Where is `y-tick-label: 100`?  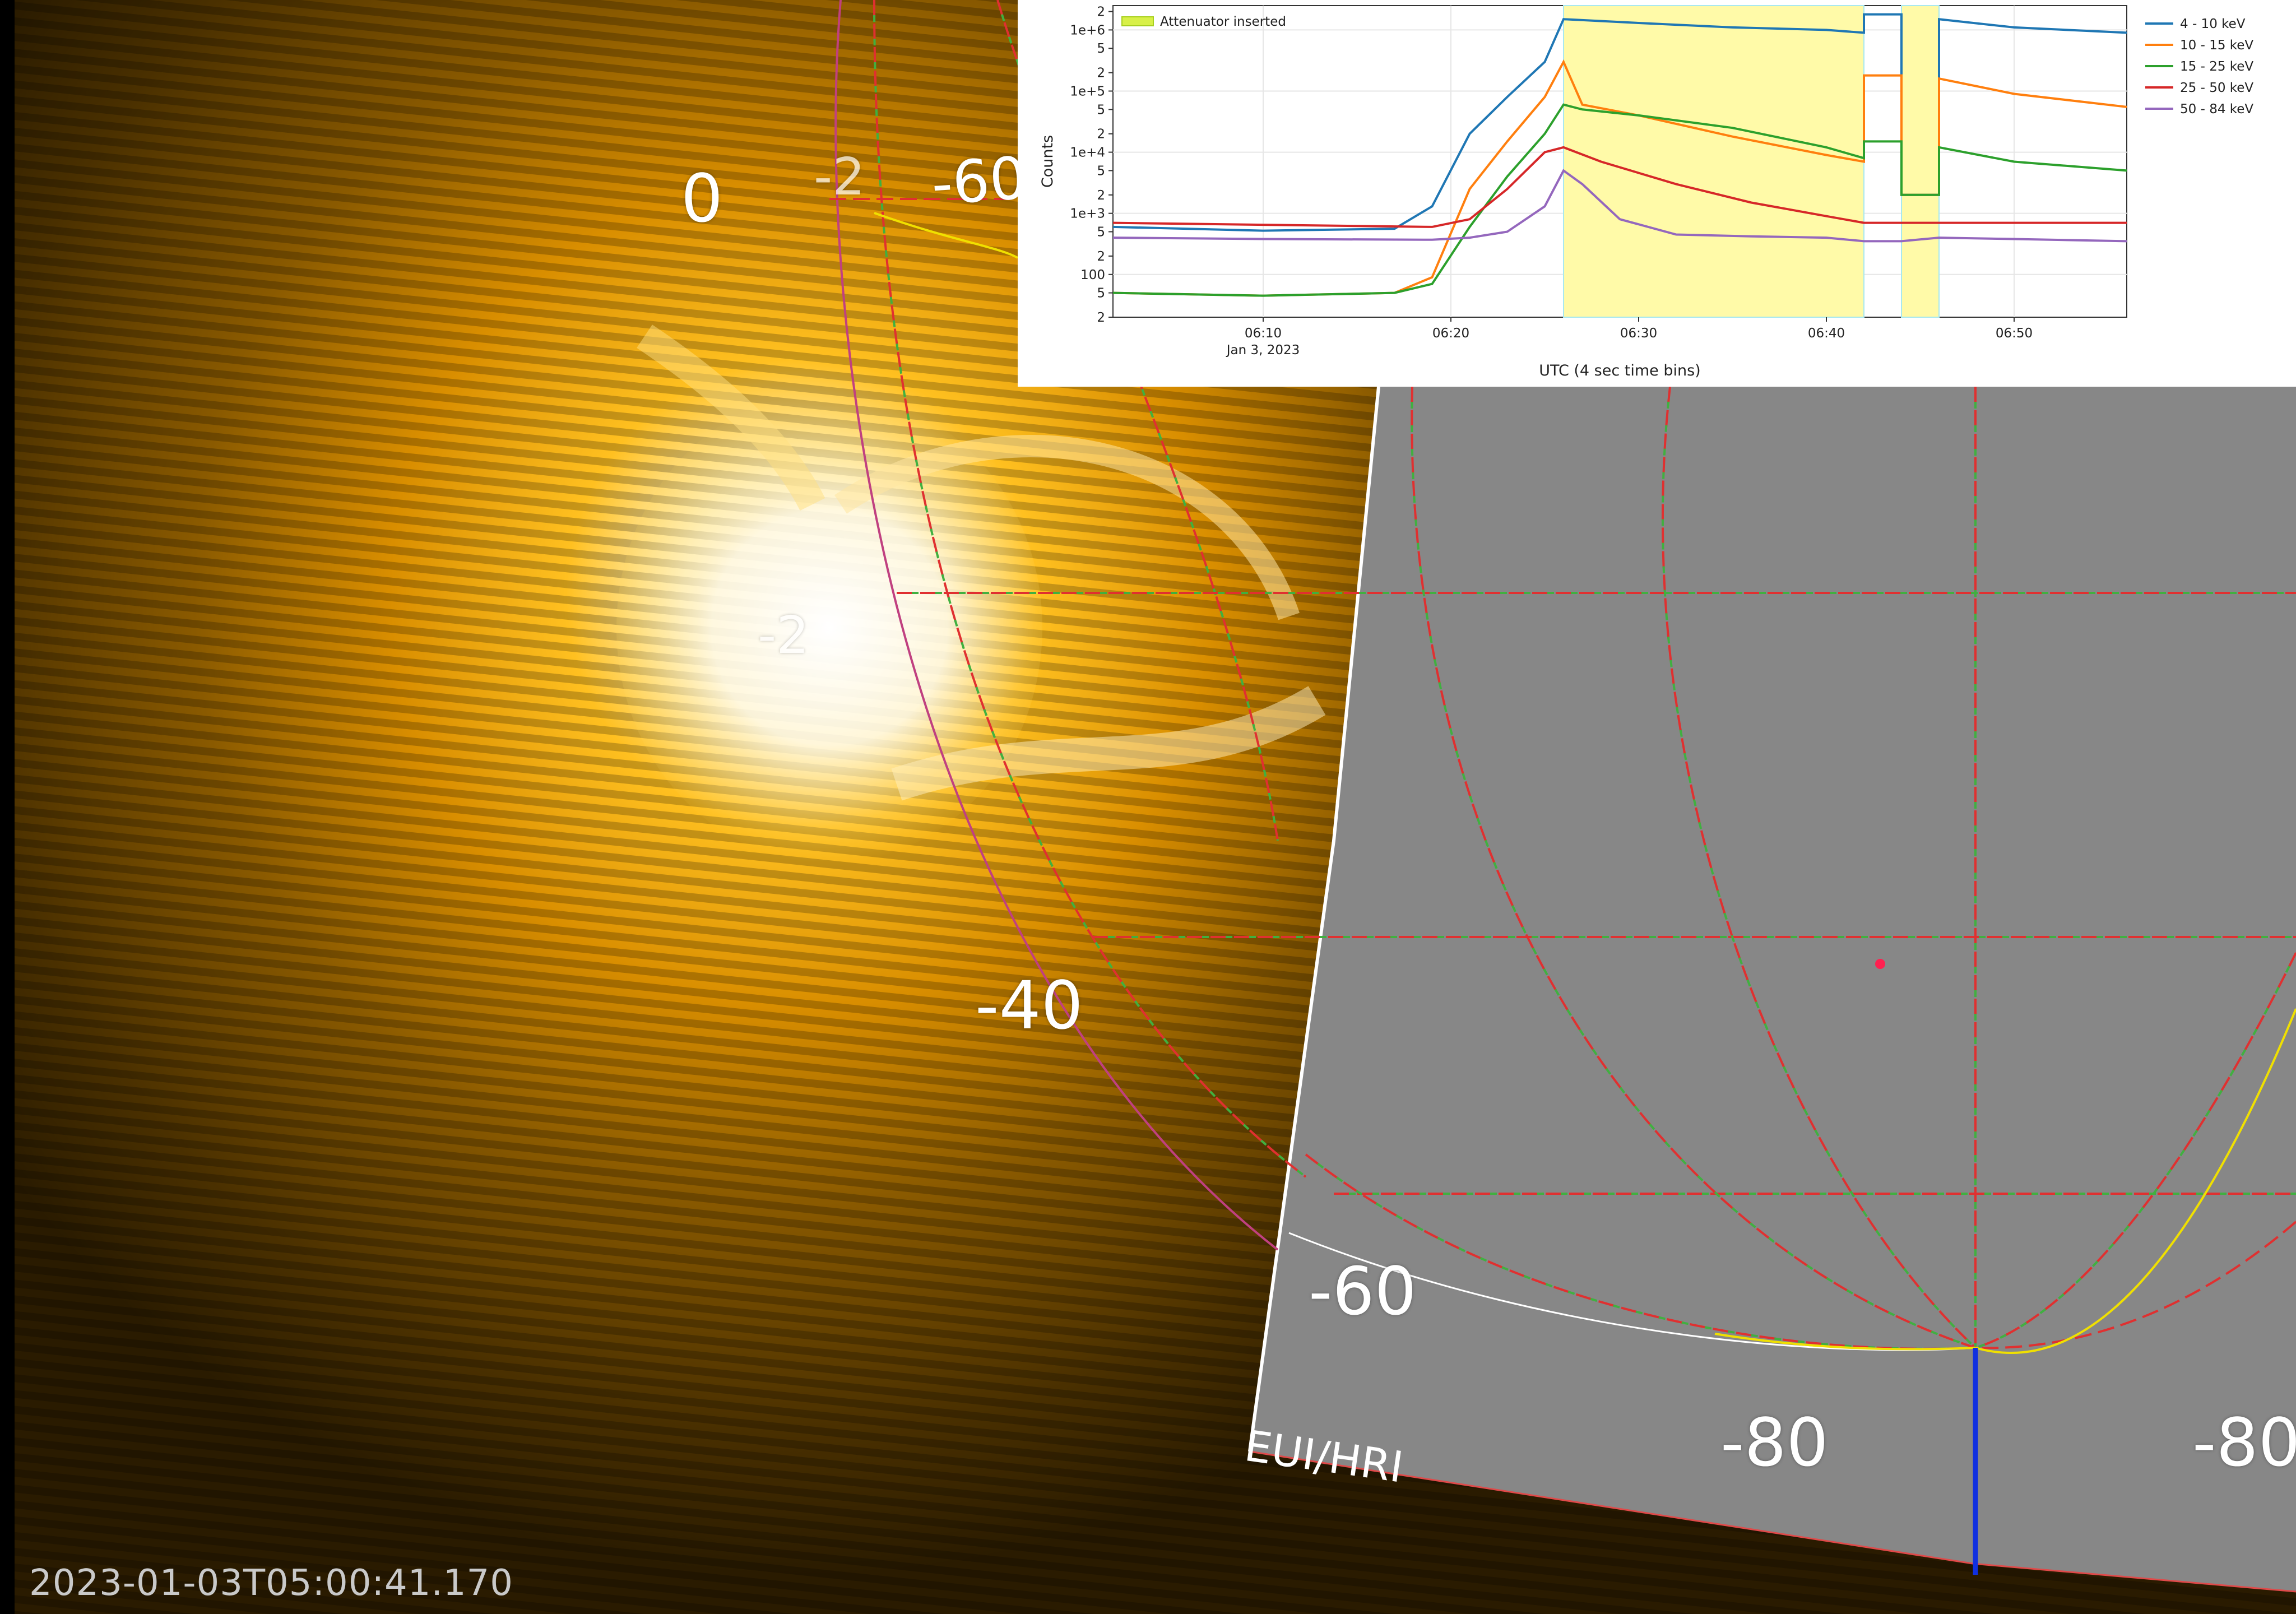 y-tick-label: 100 is located at coordinates (1092, 275).